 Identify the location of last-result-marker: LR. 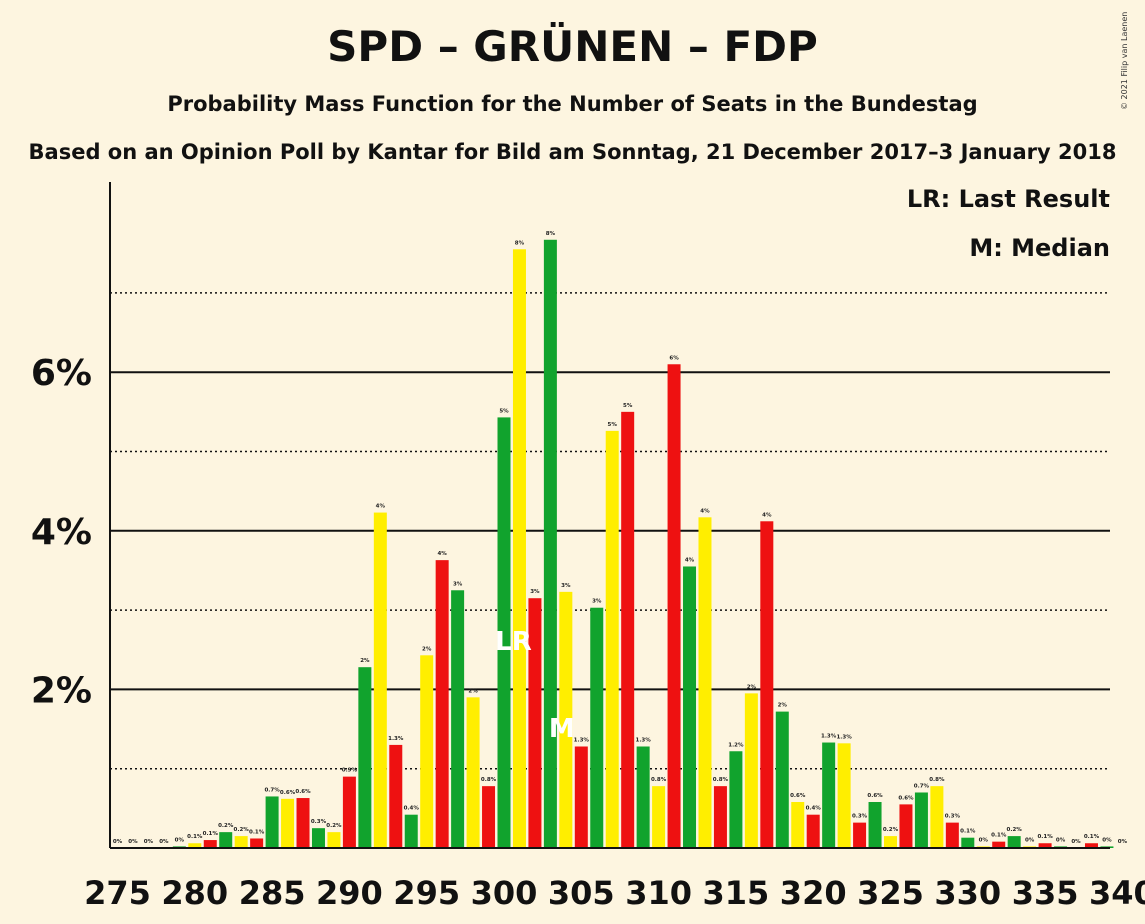
(513, 642).